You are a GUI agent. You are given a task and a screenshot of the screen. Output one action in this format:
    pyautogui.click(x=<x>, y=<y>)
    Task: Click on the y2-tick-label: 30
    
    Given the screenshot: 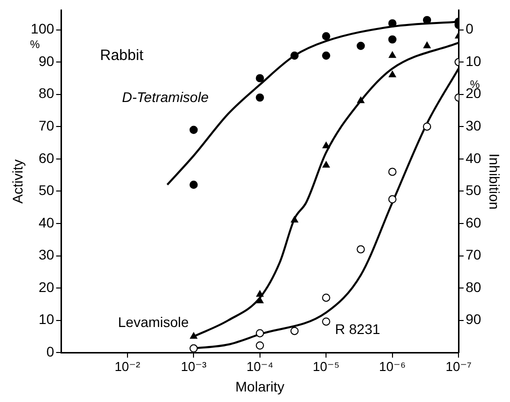 What is the action you would take?
    pyautogui.click(x=474, y=125)
    